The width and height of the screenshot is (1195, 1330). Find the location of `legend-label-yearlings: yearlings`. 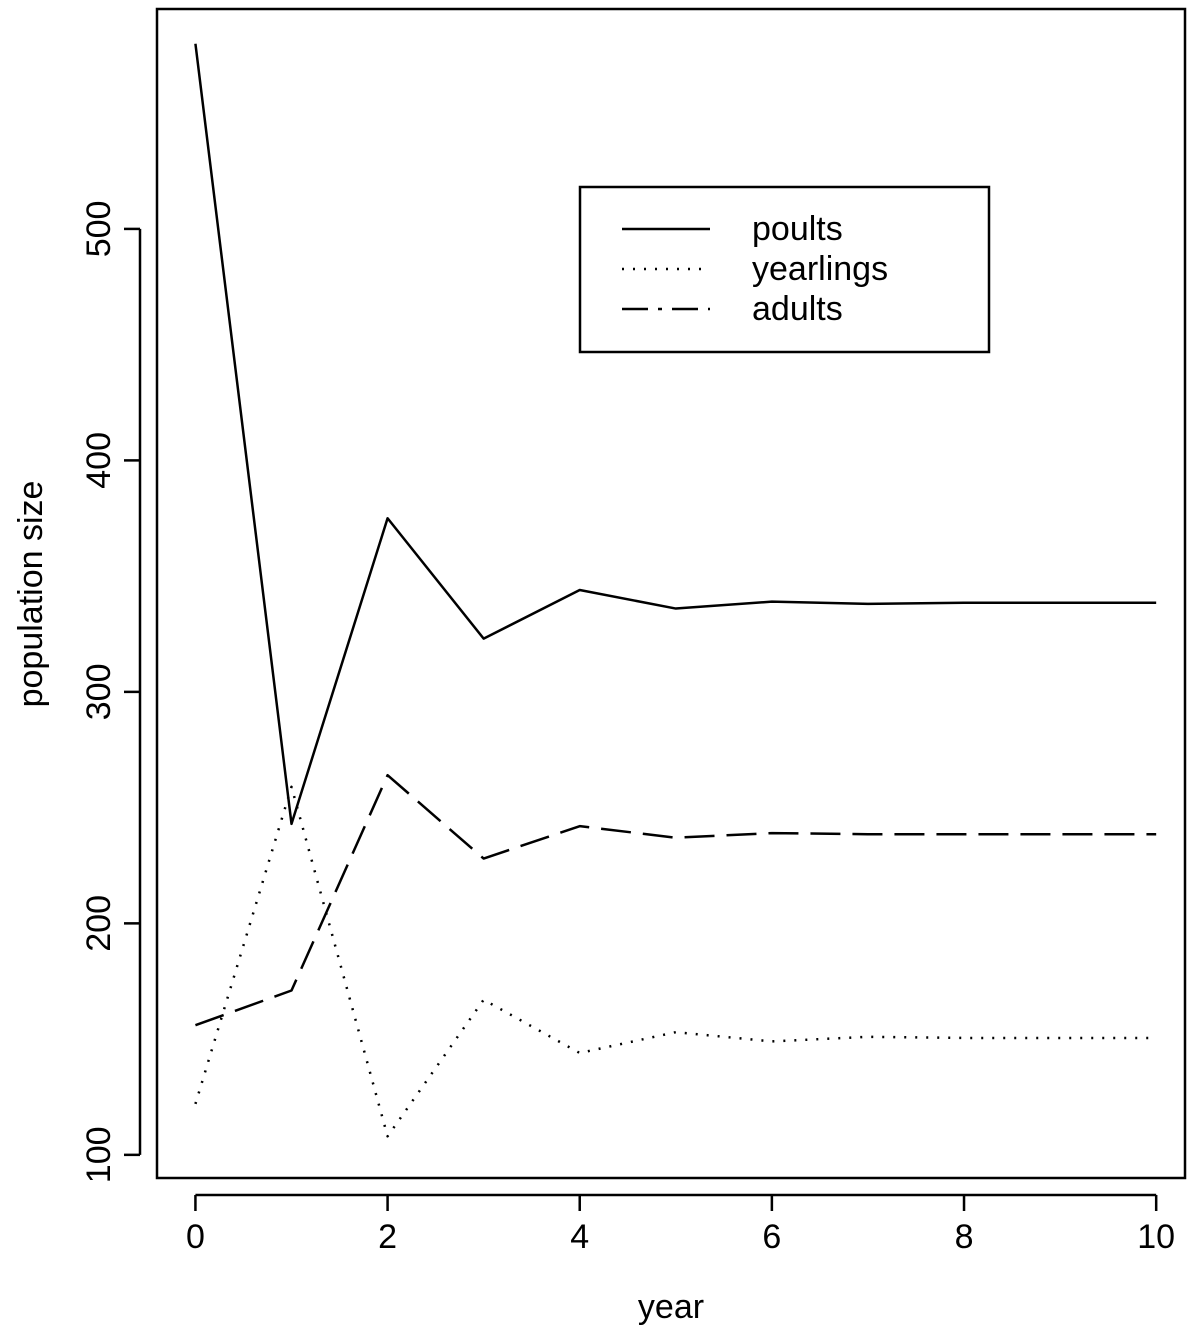

legend-label-yearlings: yearlings is located at coordinates (820, 269).